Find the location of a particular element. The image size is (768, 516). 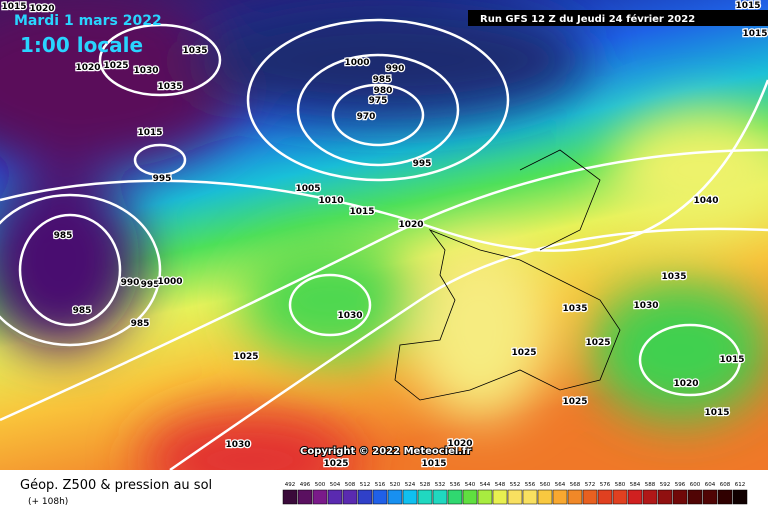

legend-level: 568 is located at coordinates (575, 485).